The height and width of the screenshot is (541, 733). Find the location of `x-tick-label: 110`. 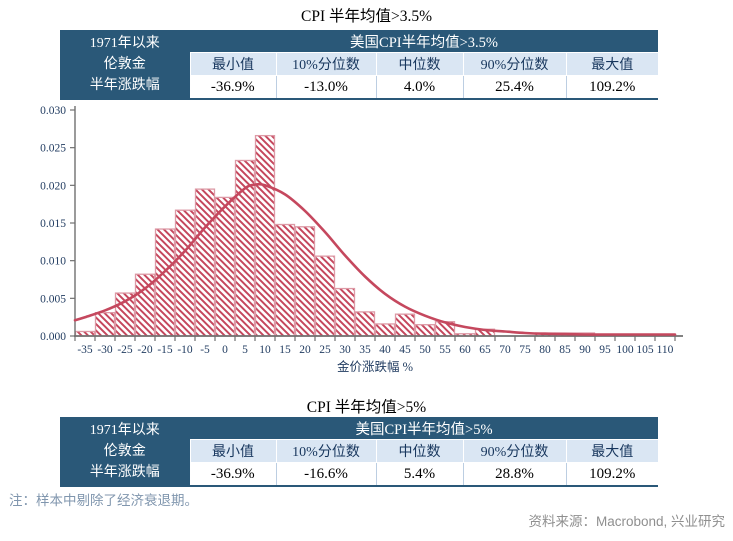

x-tick-label: 110 is located at coordinates (665, 350).